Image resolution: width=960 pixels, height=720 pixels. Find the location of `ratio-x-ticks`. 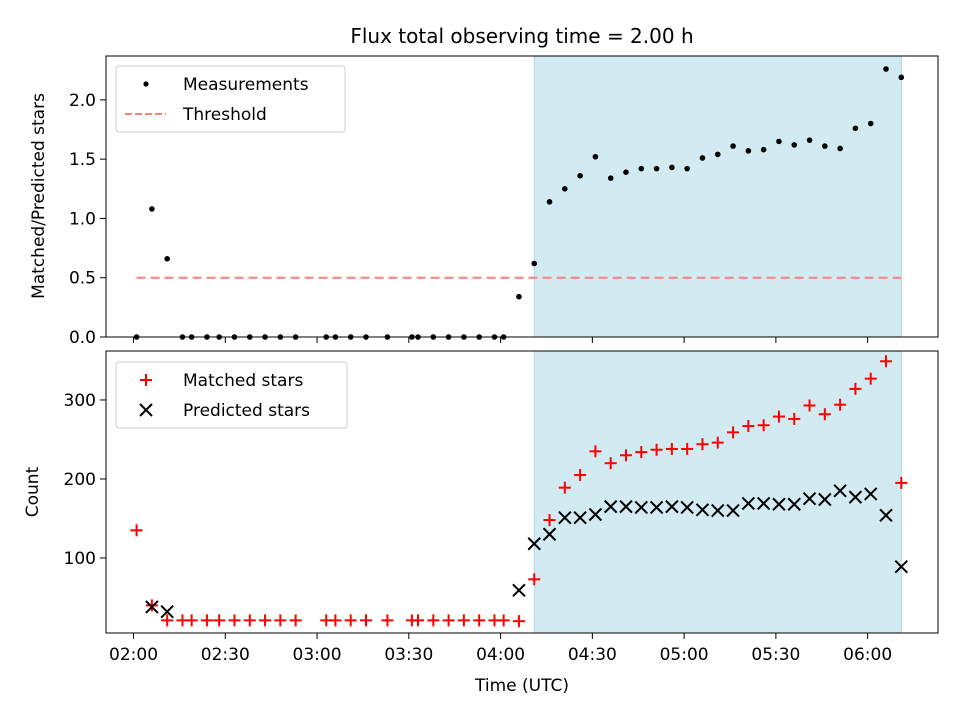

ratio-x-ticks is located at coordinates (501, 340).